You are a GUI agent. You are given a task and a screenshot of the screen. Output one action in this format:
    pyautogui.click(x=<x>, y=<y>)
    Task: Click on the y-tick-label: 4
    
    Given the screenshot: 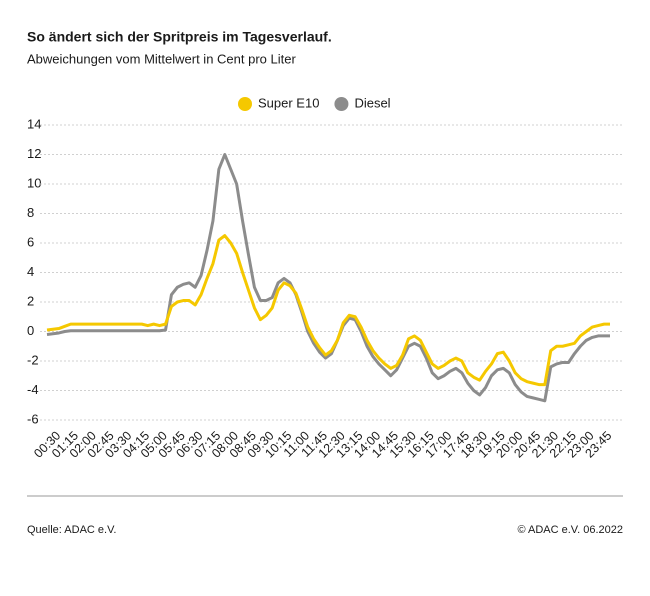 What is the action you would take?
    pyautogui.click(x=30, y=271)
    